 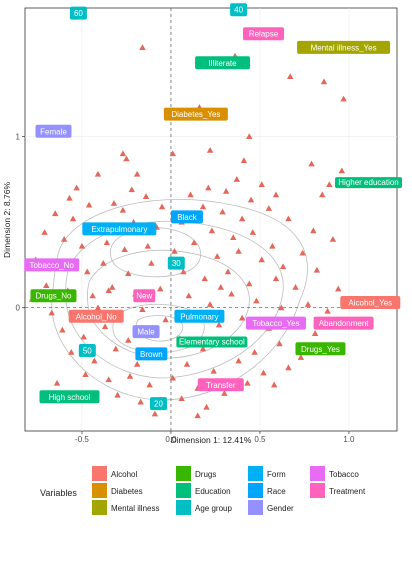 I want to click on category-label: Relapse, so click(x=264, y=34).